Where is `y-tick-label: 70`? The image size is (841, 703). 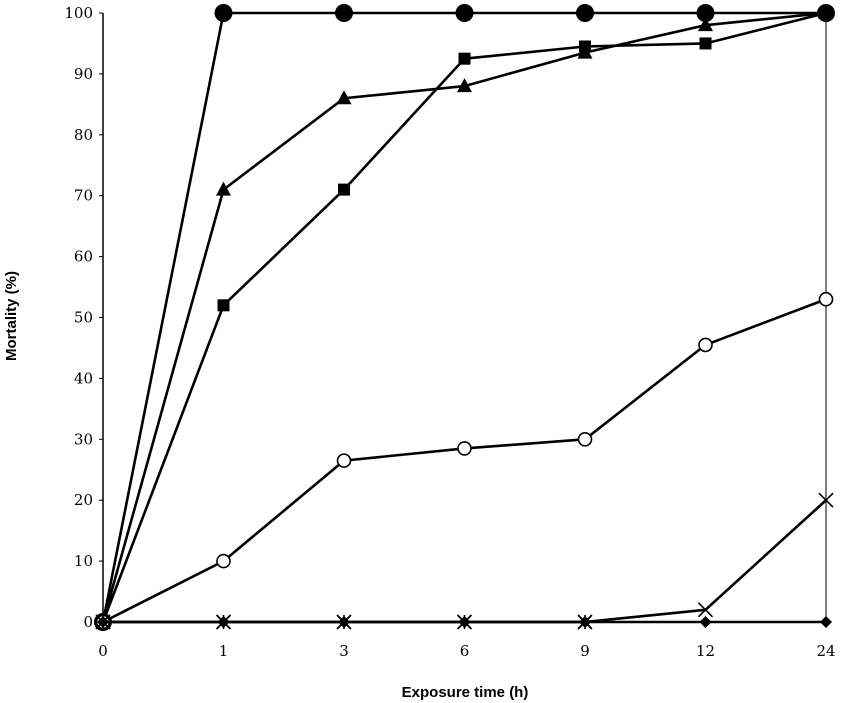
y-tick-label: 70 is located at coordinates (83, 196).